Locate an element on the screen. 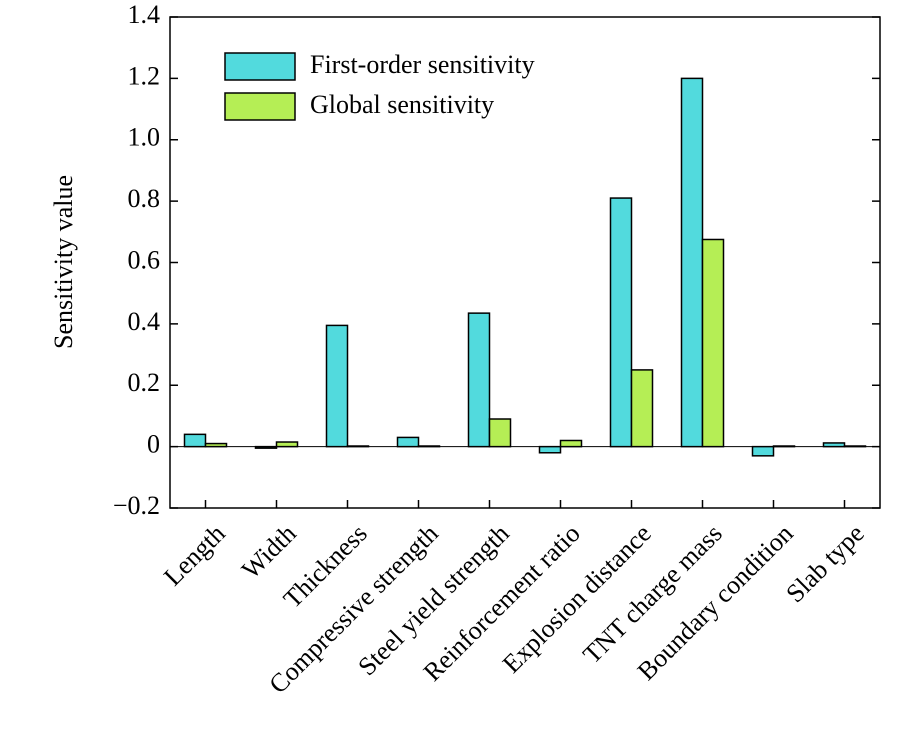 The height and width of the screenshot is (742, 921). y-tick-label: 0.2 is located at coordinates (144, 382).